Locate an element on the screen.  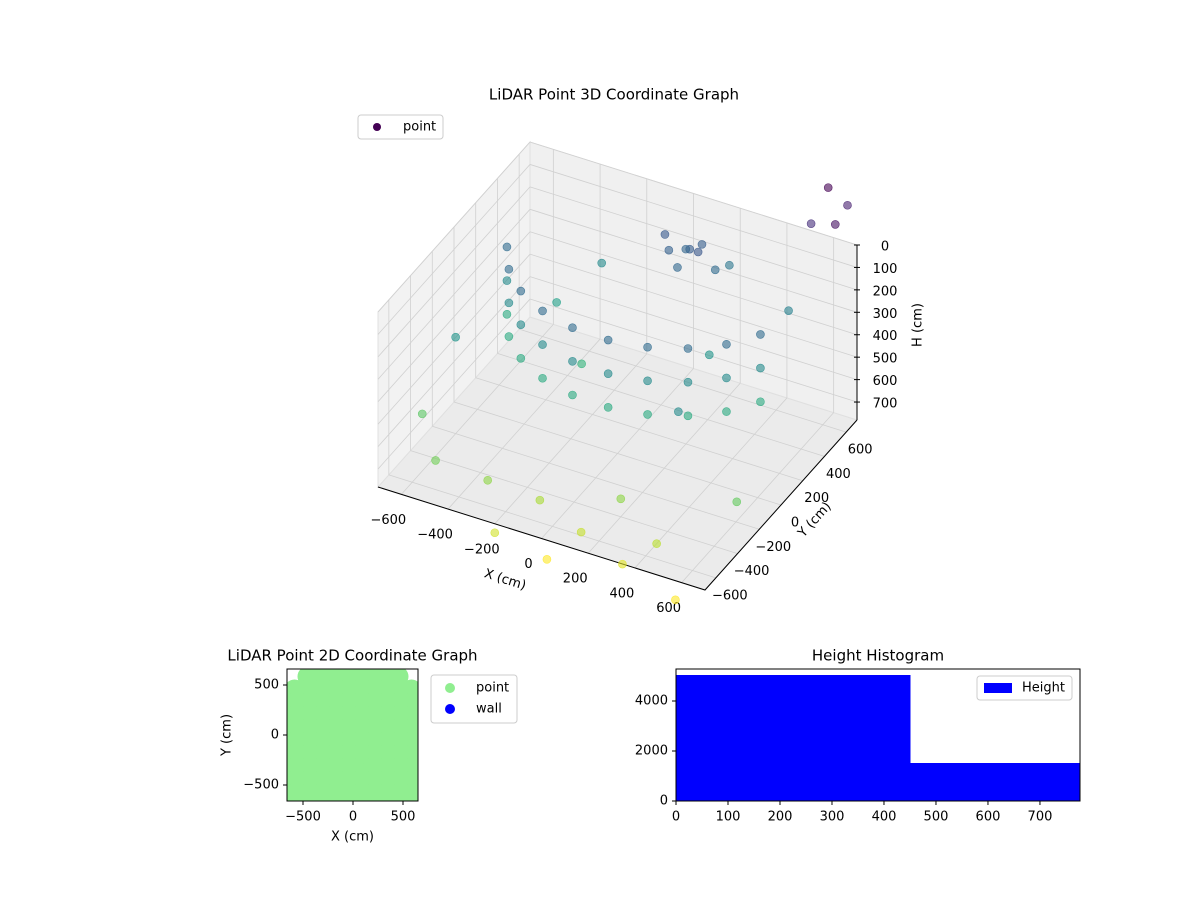
y-tick-label: 600 is located at coordinates (860, 450).